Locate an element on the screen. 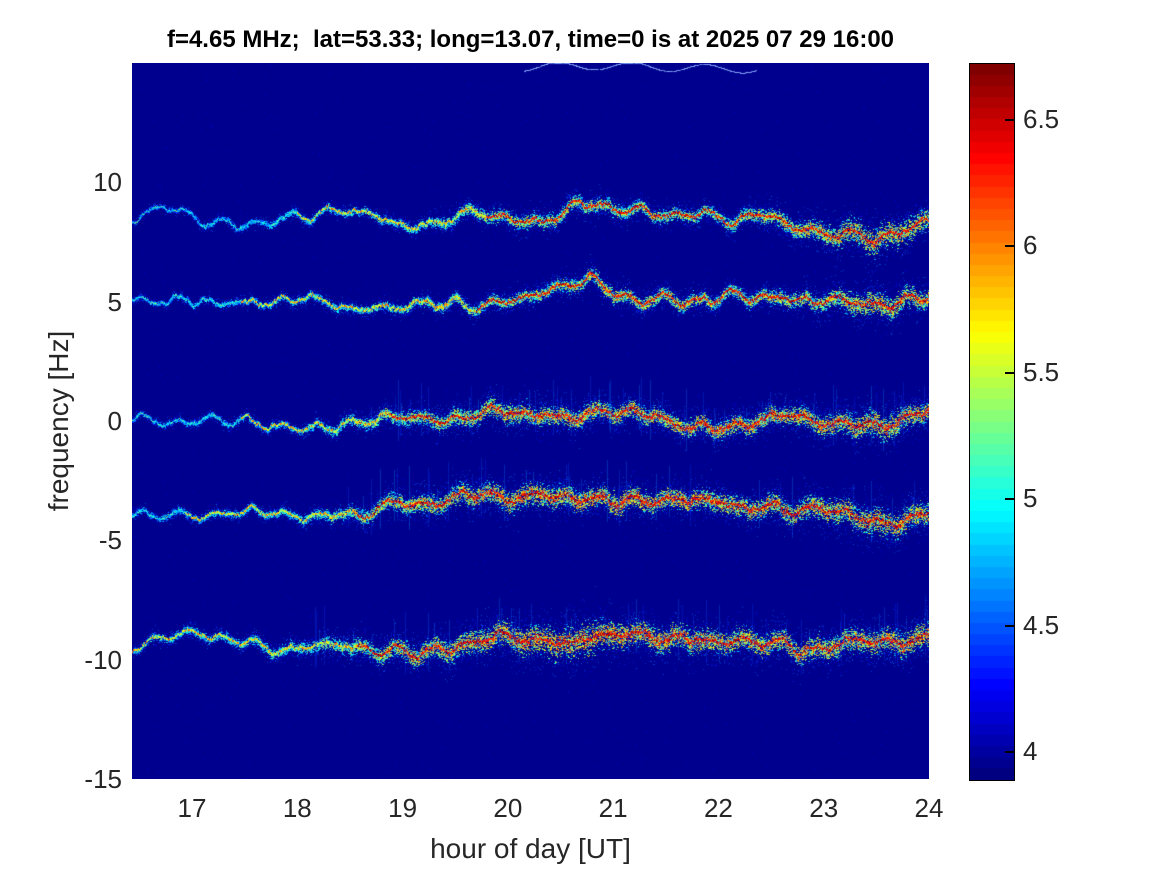 The height and width of the screenshot is (875, 1167). x-tick-label: 23 is located at coordinates (824, 808).